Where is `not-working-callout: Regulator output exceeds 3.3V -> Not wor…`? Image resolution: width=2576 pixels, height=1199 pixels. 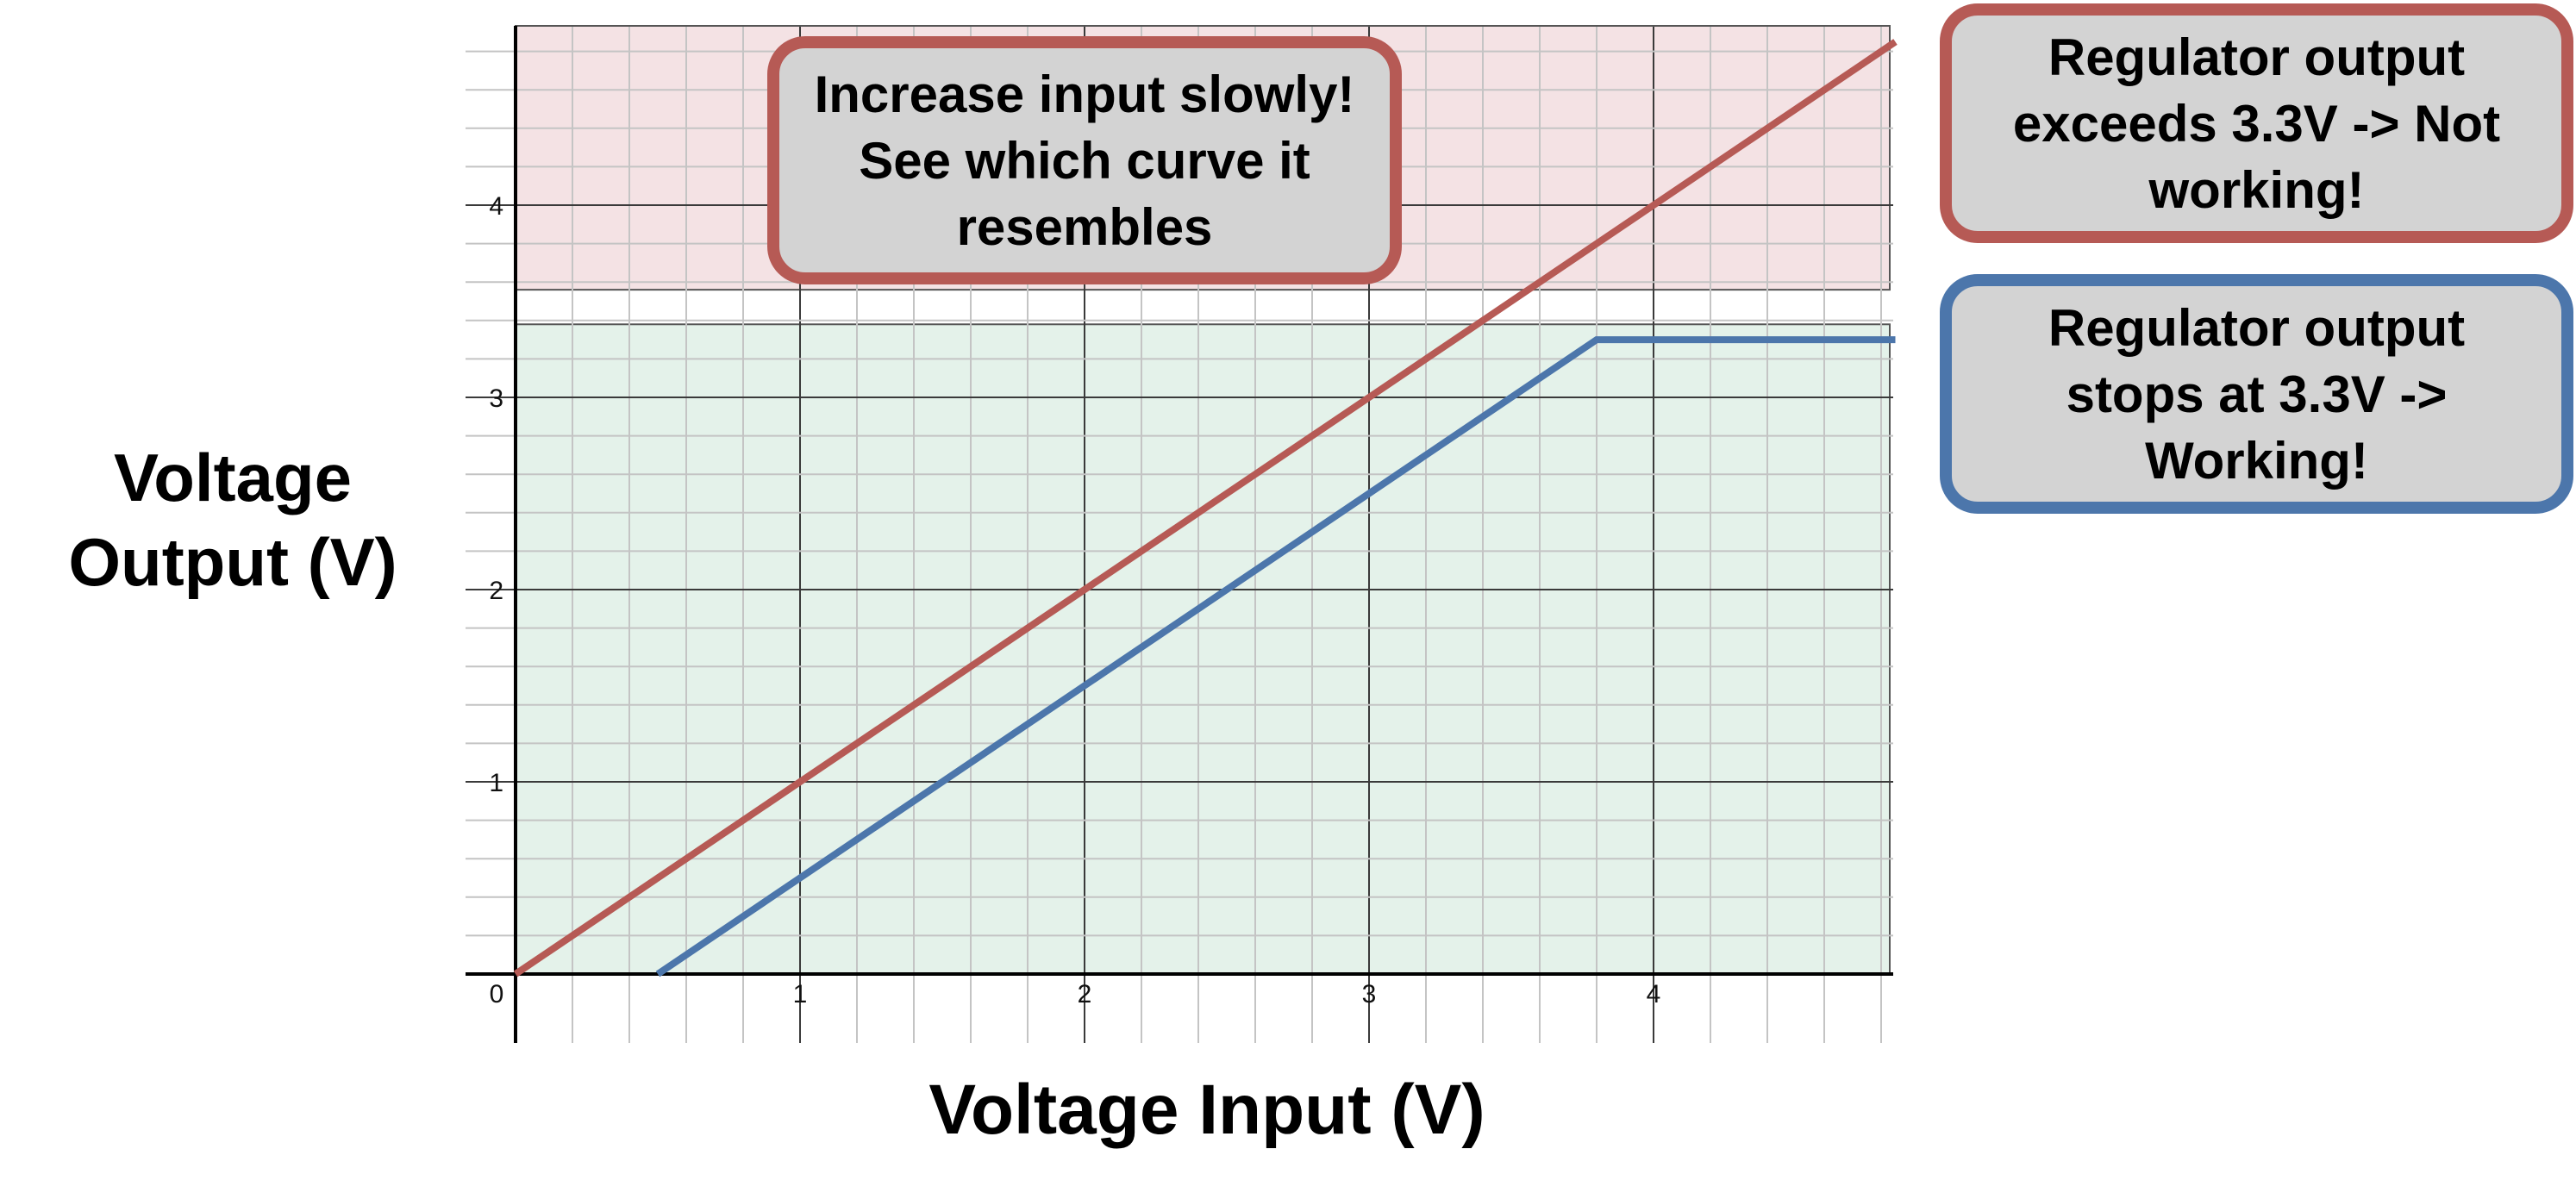 not-working-callout: Regulator output exceeds 3.3V -> Not wor… is located at coordinates (2256, 123).